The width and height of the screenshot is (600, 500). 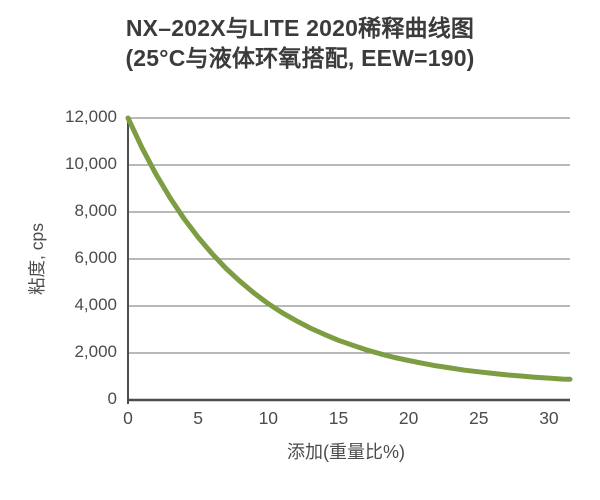 What do you see at coordinates (338, 418) in the screenshot?
I see `x-tick-label: 15` at bounding box center [338, 418].